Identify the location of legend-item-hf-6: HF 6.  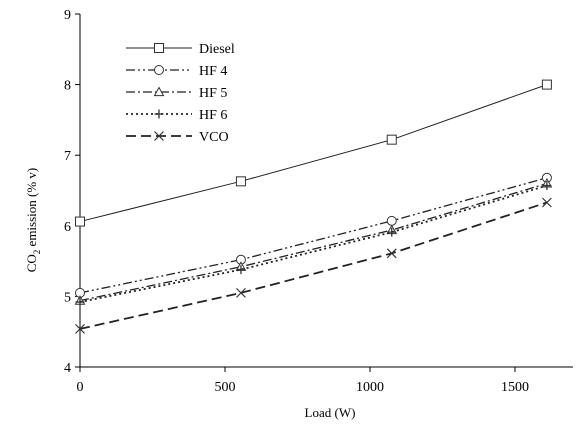
(176, 115).